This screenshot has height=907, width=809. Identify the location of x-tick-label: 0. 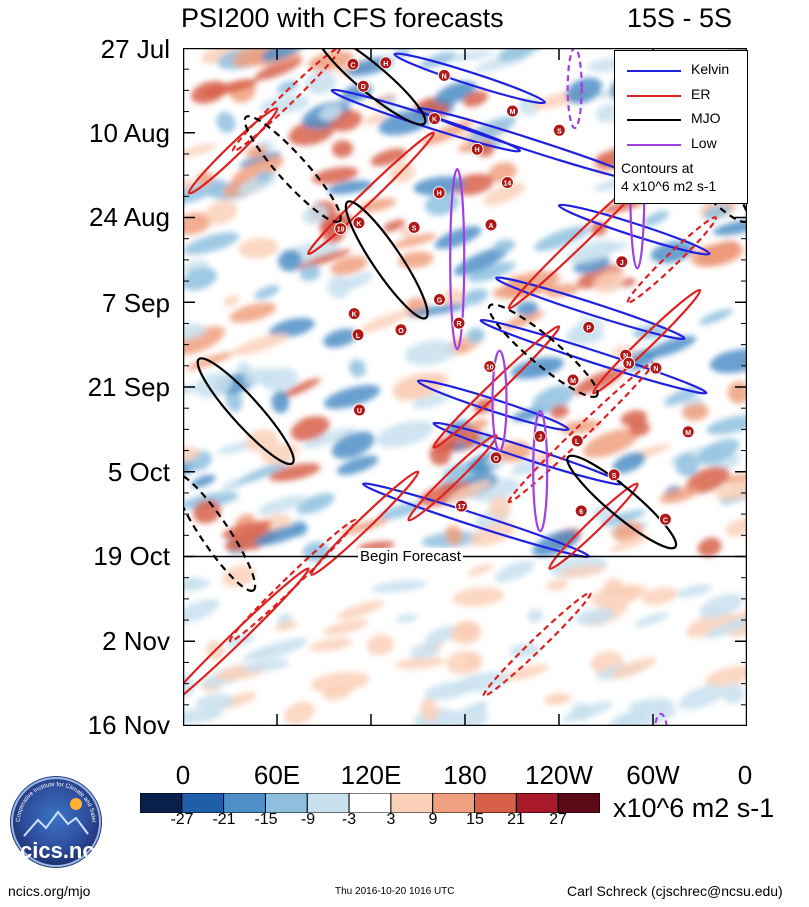
(745, 775).